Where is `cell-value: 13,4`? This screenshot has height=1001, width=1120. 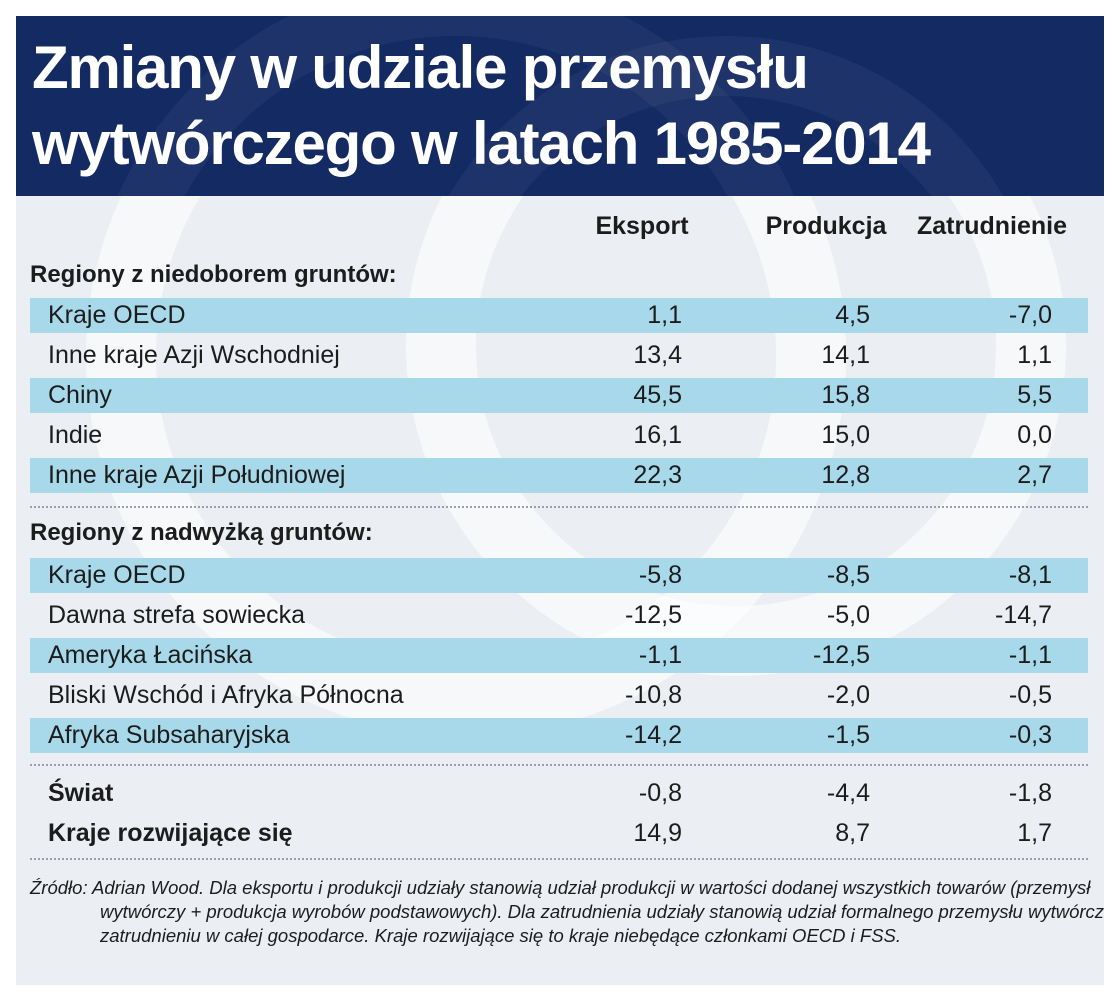
cell-value: 13,4 is located at coordinates (657, 355).